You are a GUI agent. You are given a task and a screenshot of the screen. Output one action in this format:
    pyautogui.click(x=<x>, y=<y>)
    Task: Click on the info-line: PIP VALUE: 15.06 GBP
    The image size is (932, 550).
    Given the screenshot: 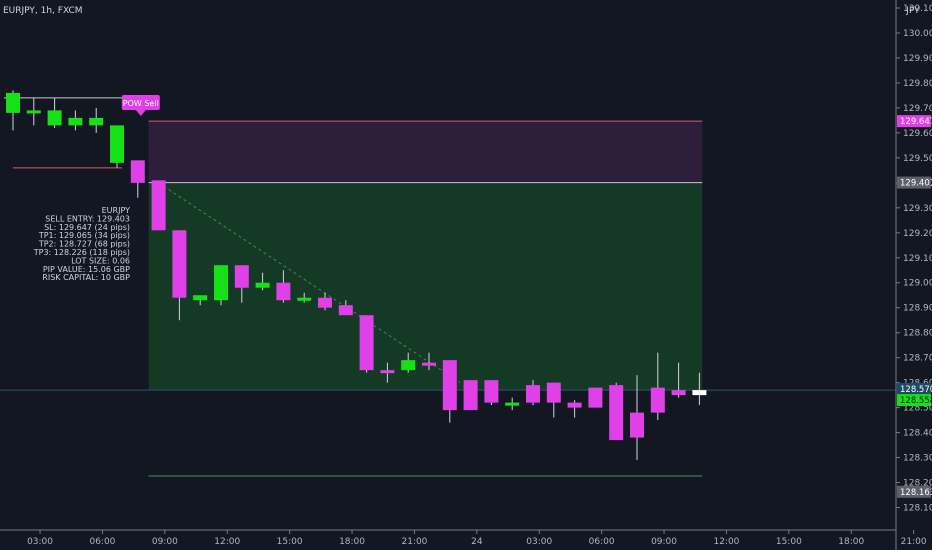 What is the action you would take?
    pyautogui.click(x=86, y=269)
    